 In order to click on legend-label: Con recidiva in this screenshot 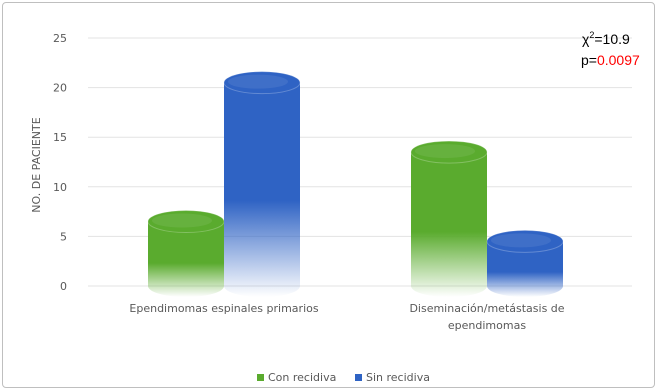, I will do `click(302, 377)`.